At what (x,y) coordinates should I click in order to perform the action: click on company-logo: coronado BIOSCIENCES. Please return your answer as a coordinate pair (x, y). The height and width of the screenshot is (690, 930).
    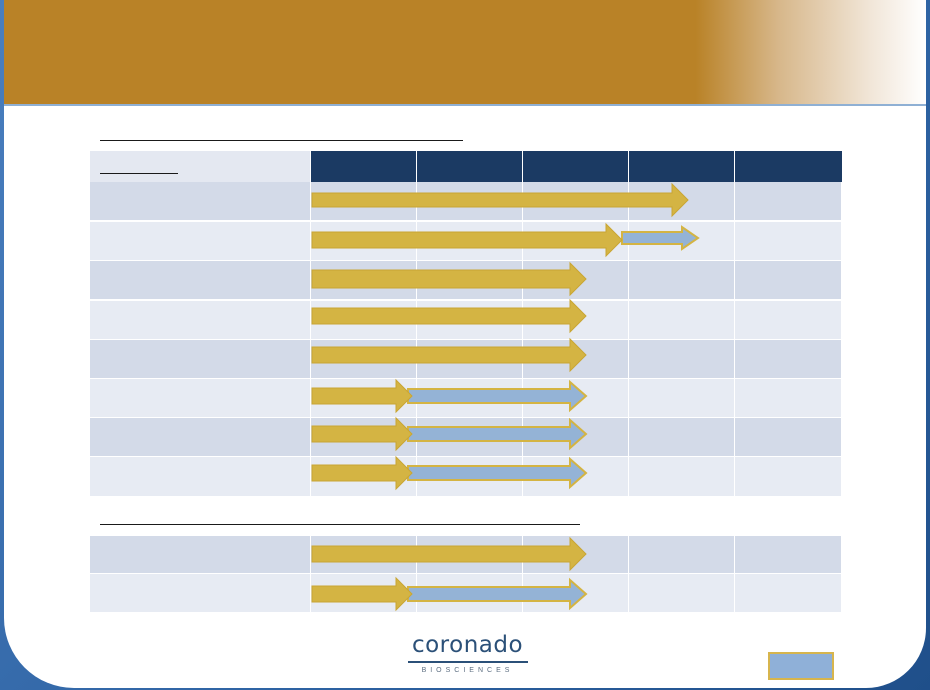
    Looking at the image, I should click on (467, 657).